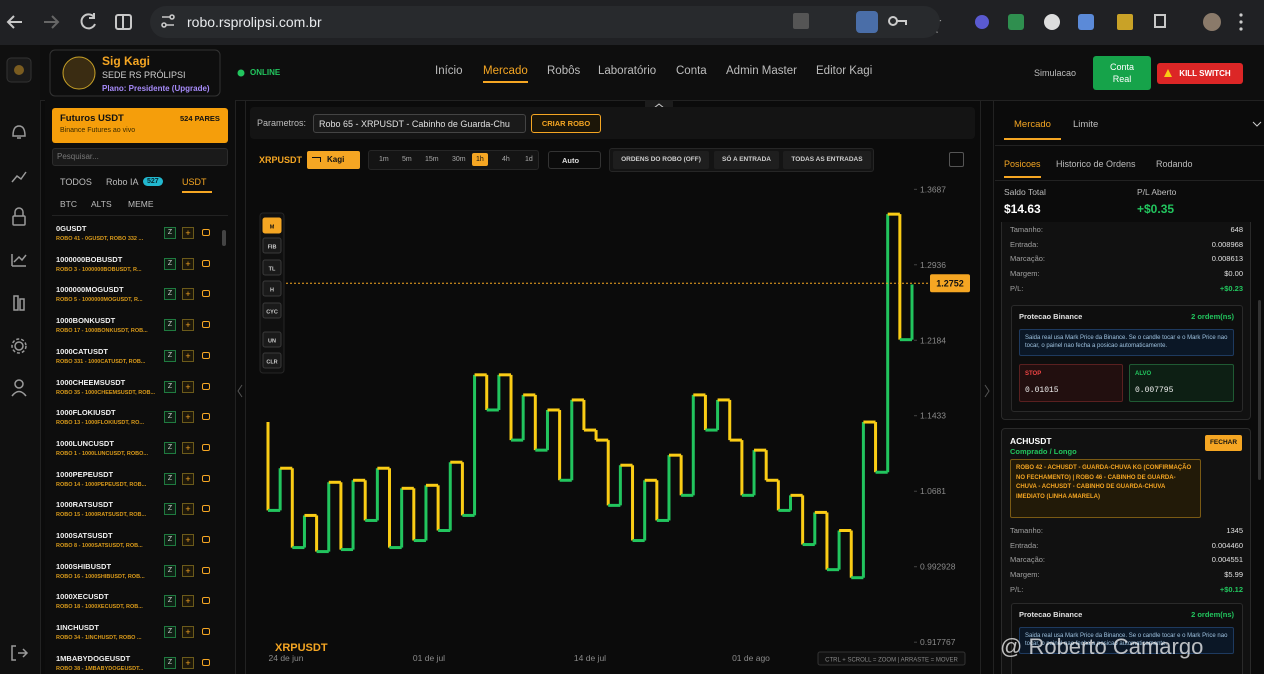  Describe the element at coordinates (661, 160) in the screenshot. I see `order-button: ORDENS DO ROBO (OFF)` at that location.